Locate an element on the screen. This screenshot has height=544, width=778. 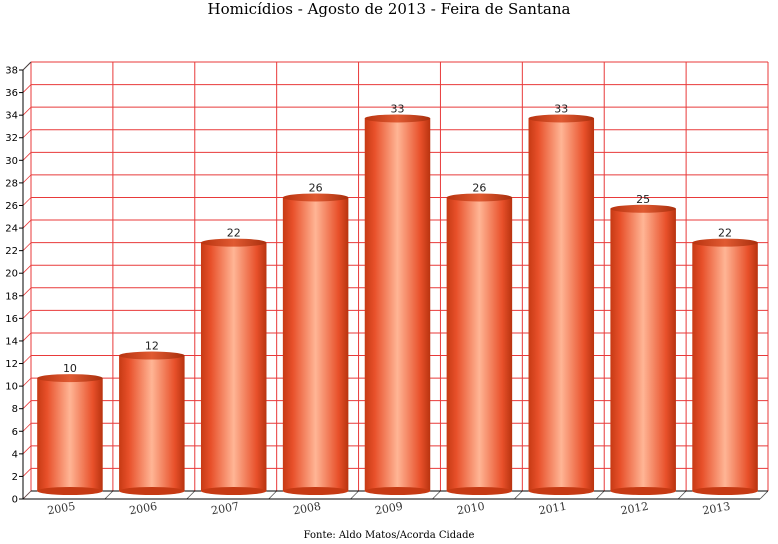
y-tick-label: 18 is located at coordinates (11, 296).